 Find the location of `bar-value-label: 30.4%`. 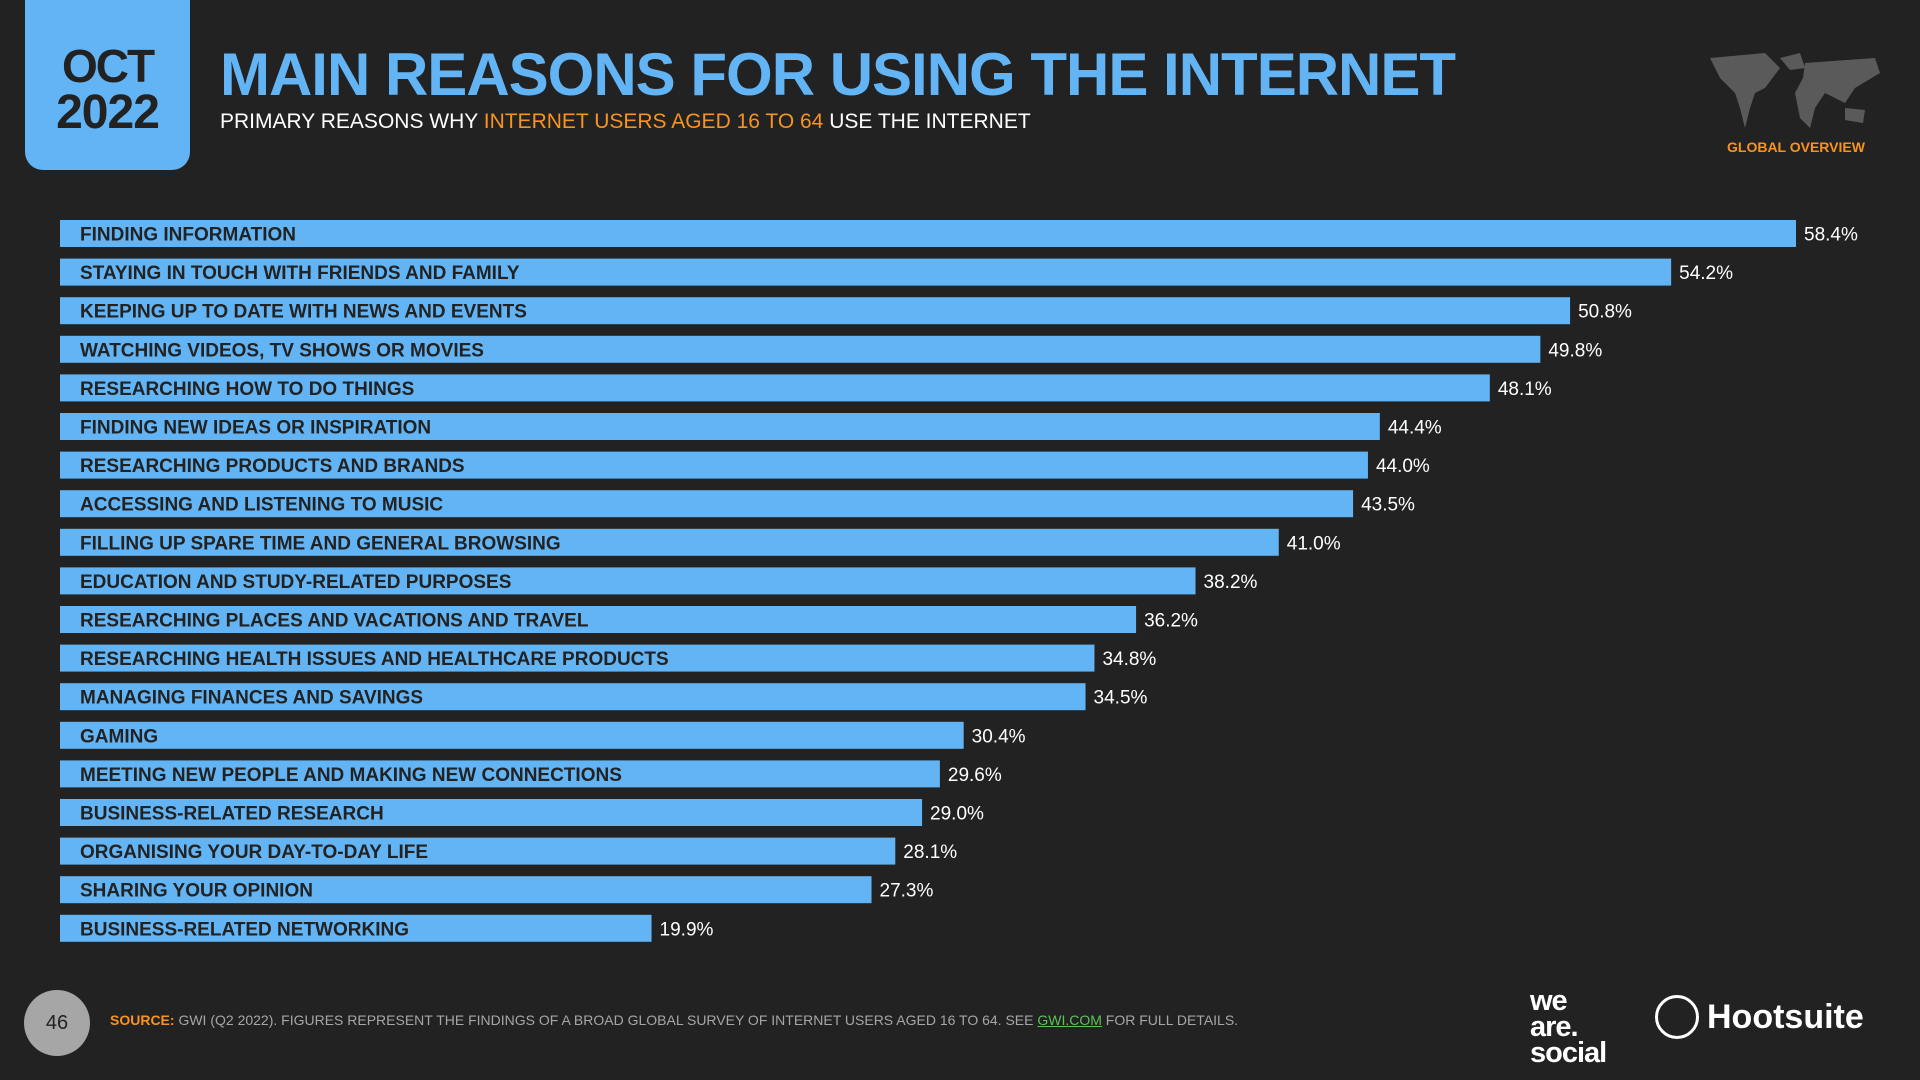

bar-value-label: 30.4% is located at coordinates (999, 736).